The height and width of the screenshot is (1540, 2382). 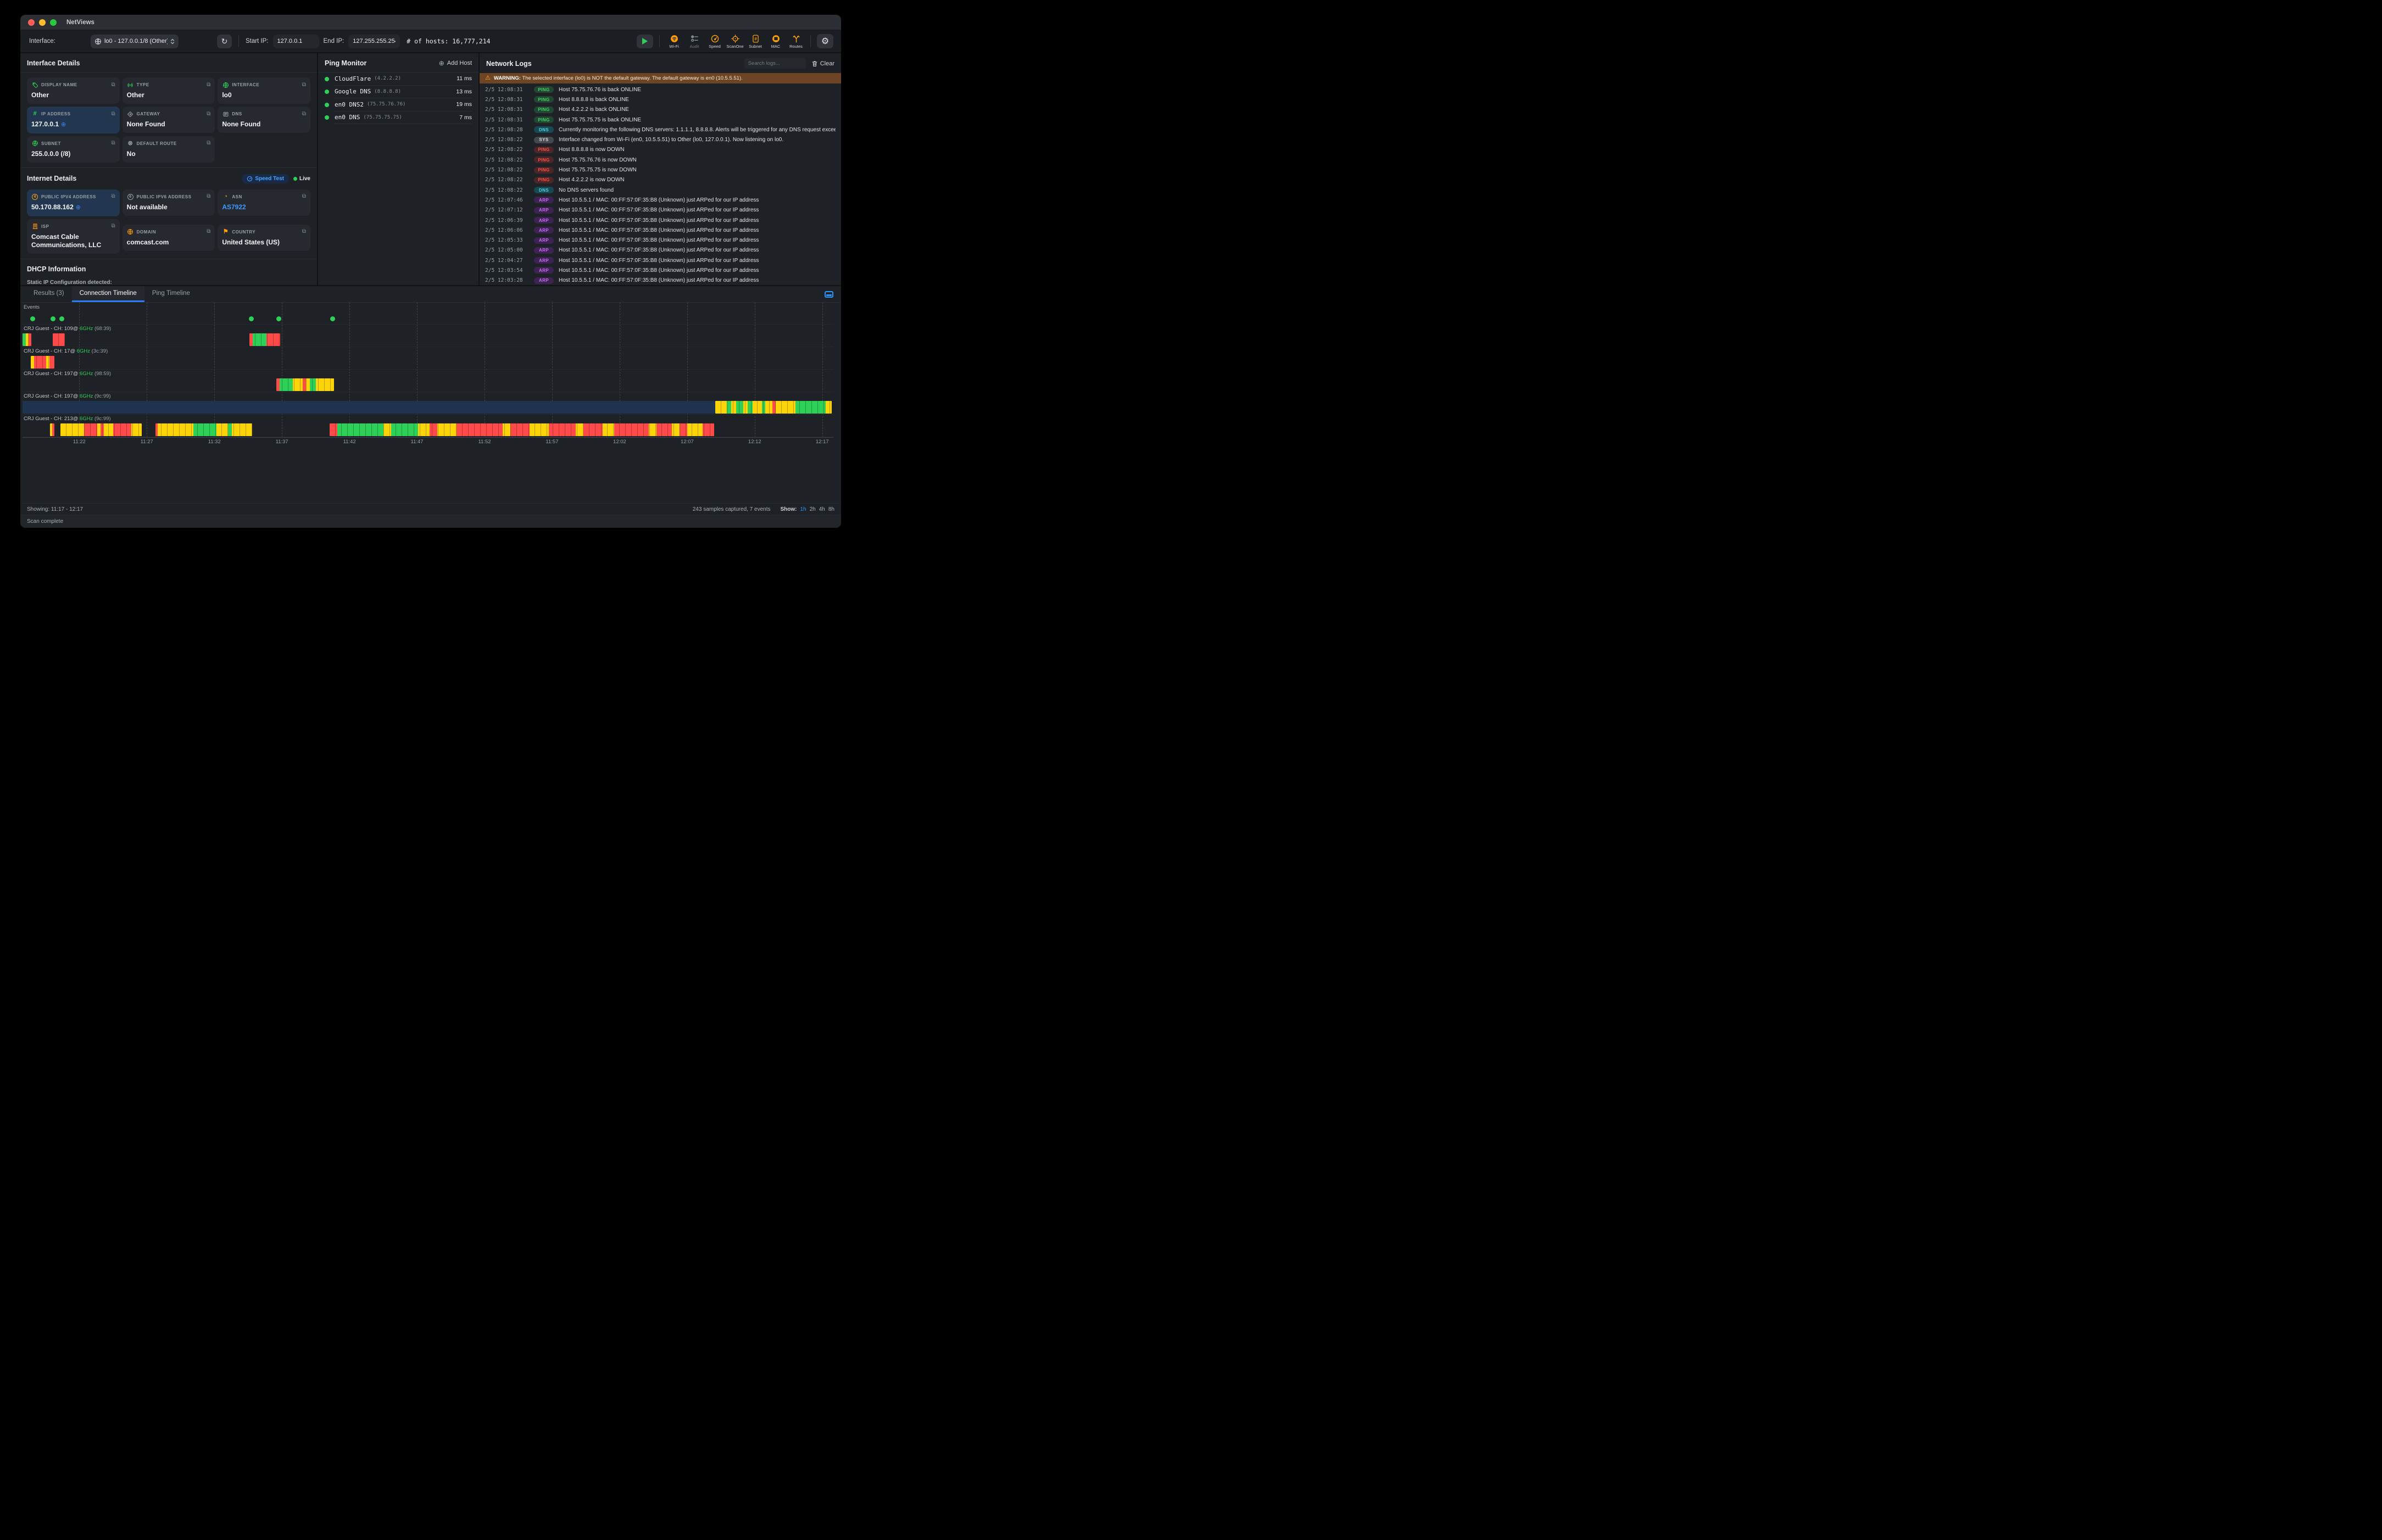 What do you see at coordinates (353, 92) in the screenshot?
I see `ping-host-name: Google DNS` at bounding box center [353, 92].